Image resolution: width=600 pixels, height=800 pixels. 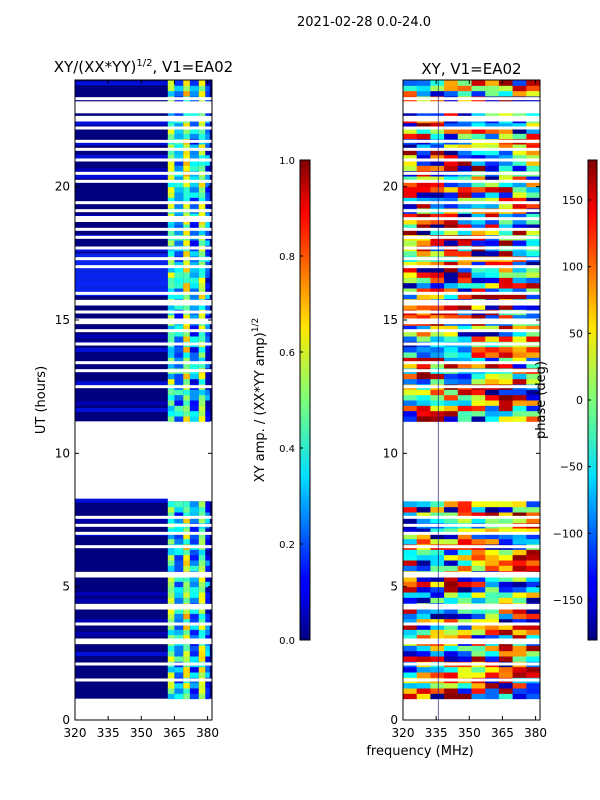 What do you see at coordinates (541, 400) in the screenshot?
I see `phase-colorbar-label: phase (deg)` at bounding box center [541, 400].